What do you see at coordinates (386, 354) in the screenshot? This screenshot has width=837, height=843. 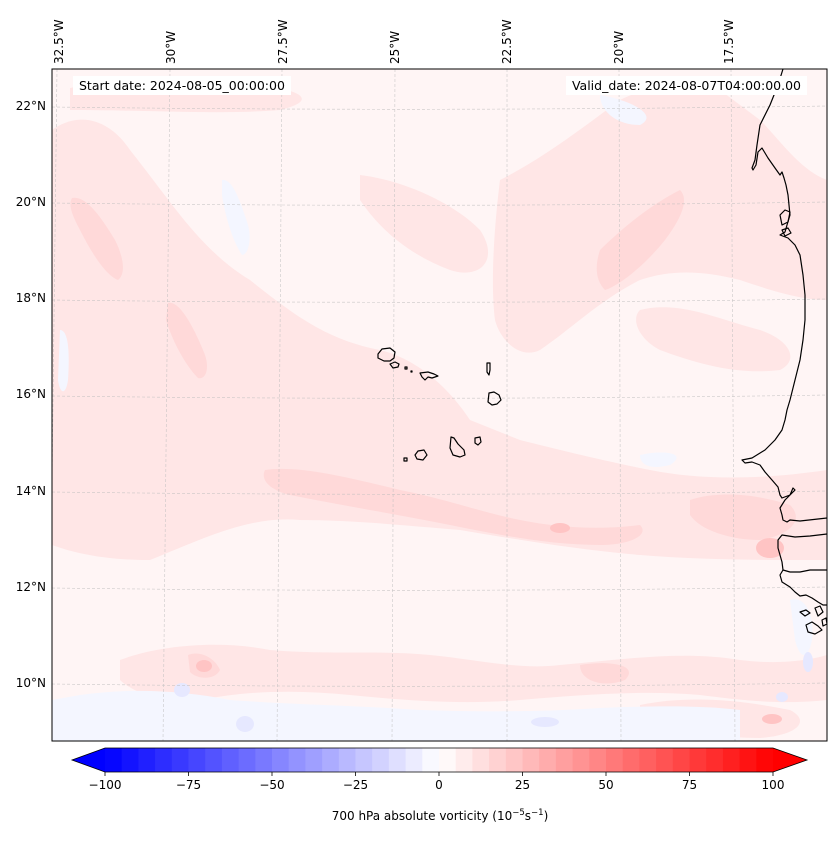 I see `island-santo-antao` at bounding box center [386, 354].